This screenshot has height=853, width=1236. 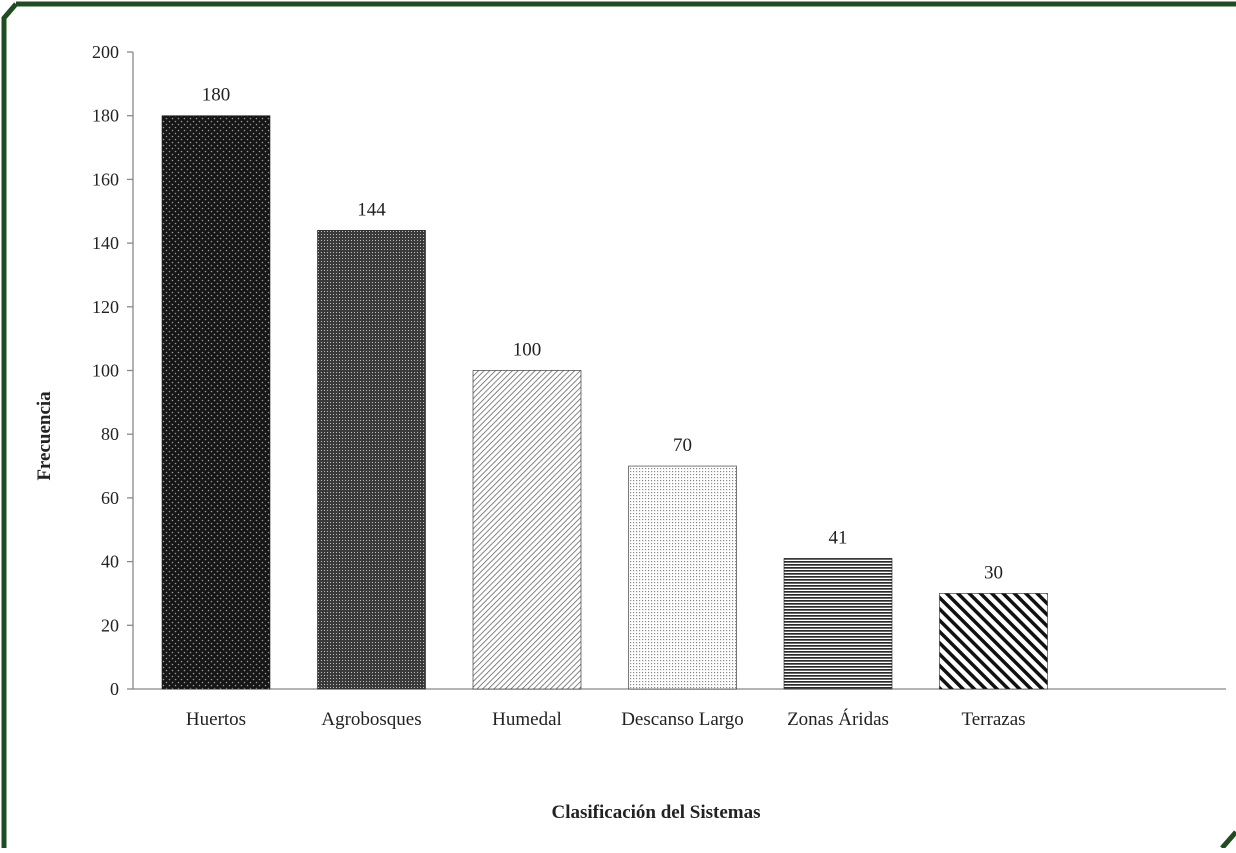 What do you see at coordinates (838, 537) in the screenshot?
I see `data-label: 41` at bounding box center [838, 537].